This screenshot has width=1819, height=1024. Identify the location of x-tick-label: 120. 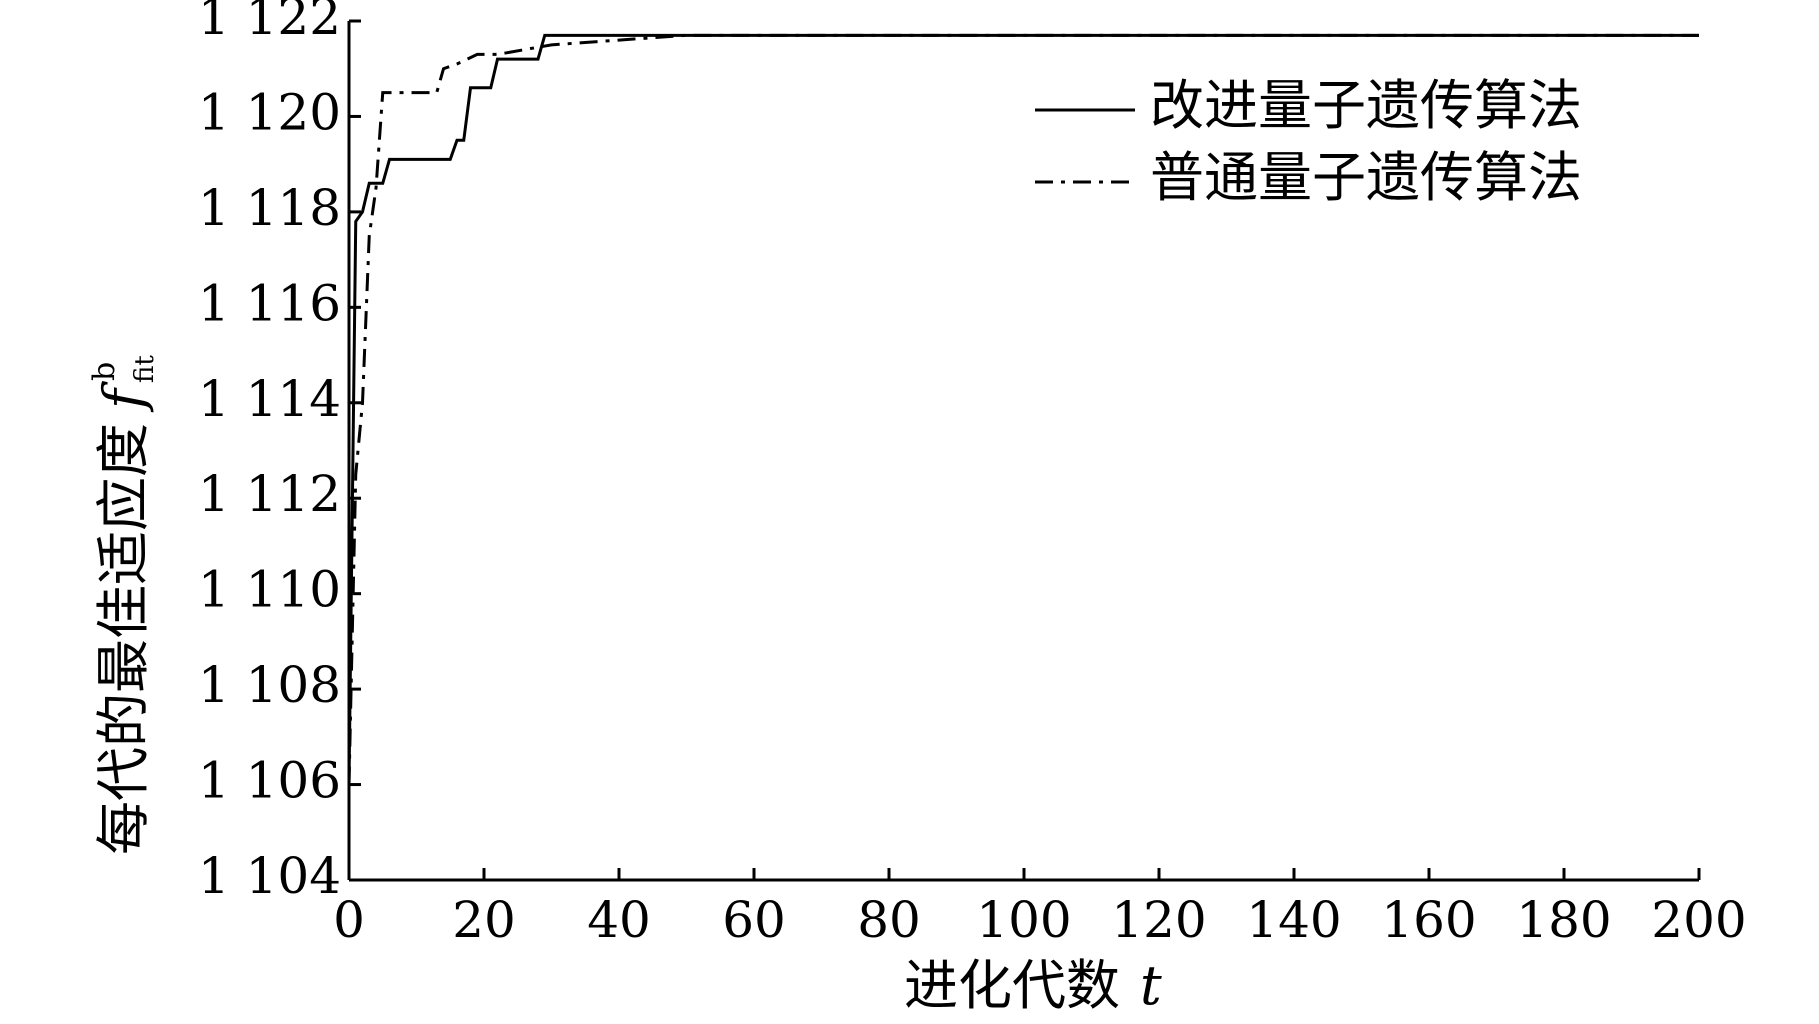
(1158, 920).